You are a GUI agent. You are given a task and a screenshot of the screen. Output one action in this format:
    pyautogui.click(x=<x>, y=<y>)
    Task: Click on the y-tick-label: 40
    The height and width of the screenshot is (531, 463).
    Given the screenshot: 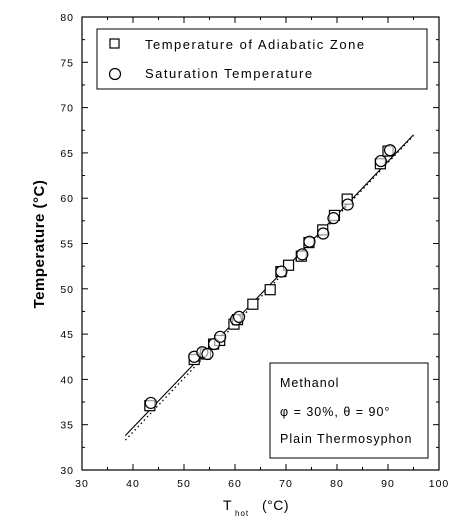 What is the action you would take?
    pyautogui.click(x=67, y=380)
    